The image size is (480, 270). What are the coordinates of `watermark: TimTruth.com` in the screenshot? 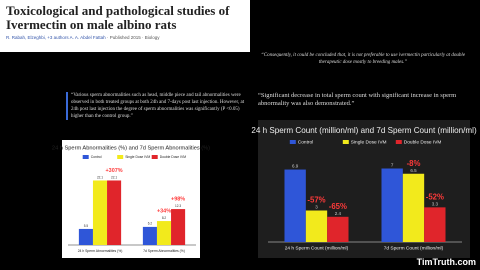 It's located at (446, 262).